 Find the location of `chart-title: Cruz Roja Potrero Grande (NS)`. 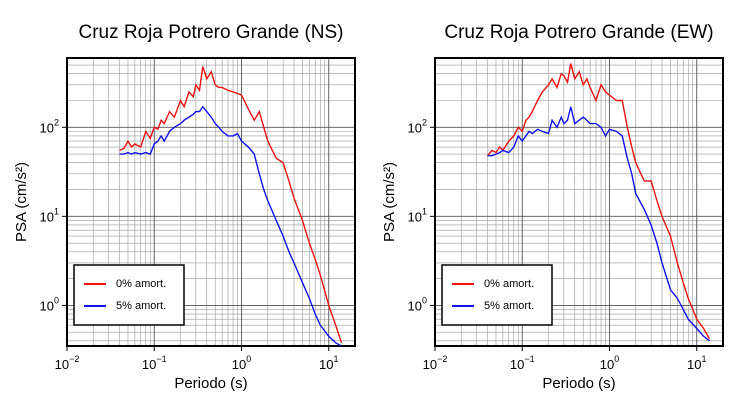

chart-title: Cruz Roja Potrero Grande (NS) is located at coordinates (210, 32).